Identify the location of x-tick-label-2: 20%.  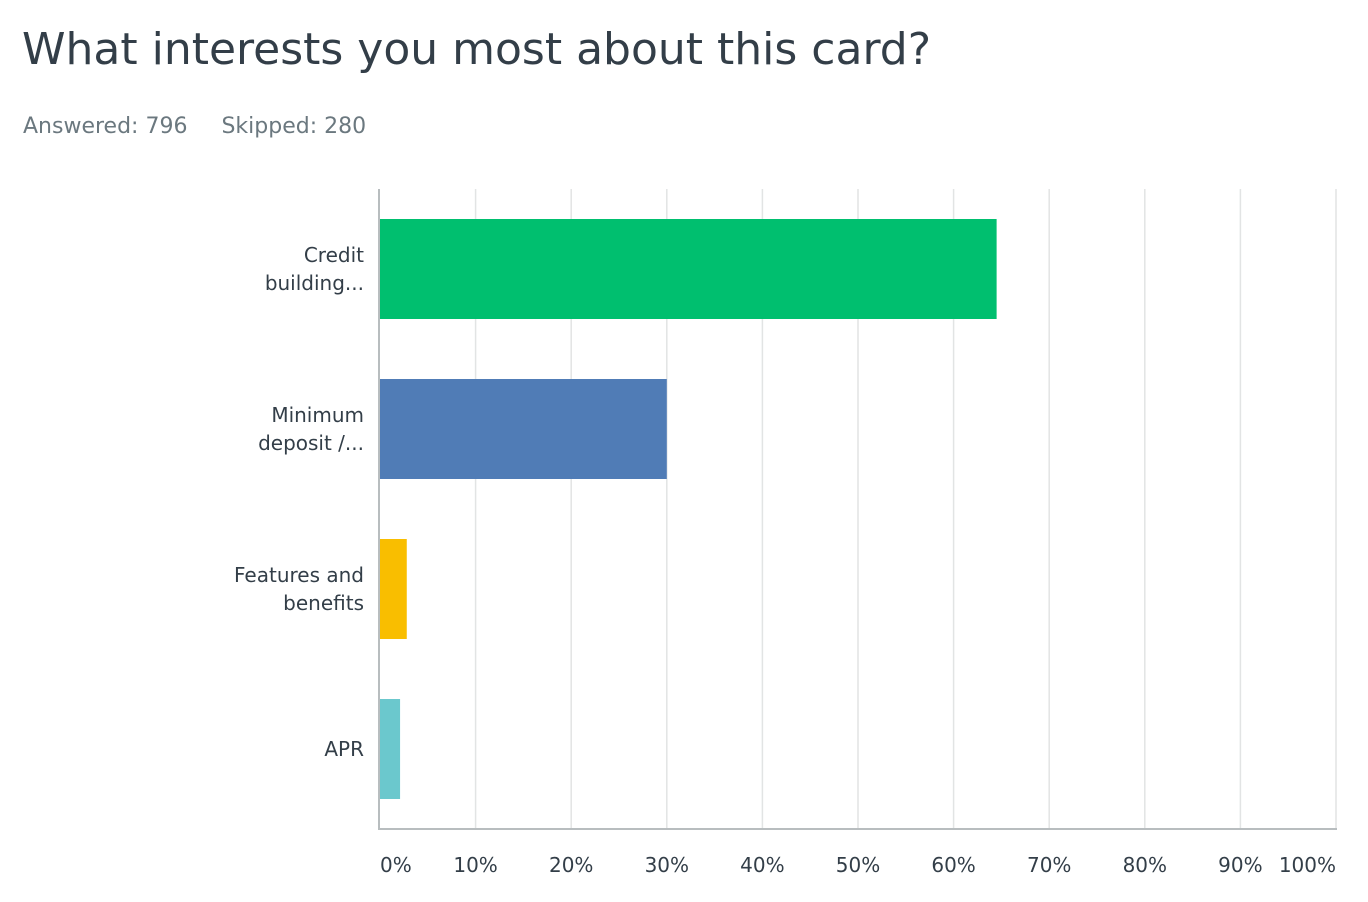
(571, 865).